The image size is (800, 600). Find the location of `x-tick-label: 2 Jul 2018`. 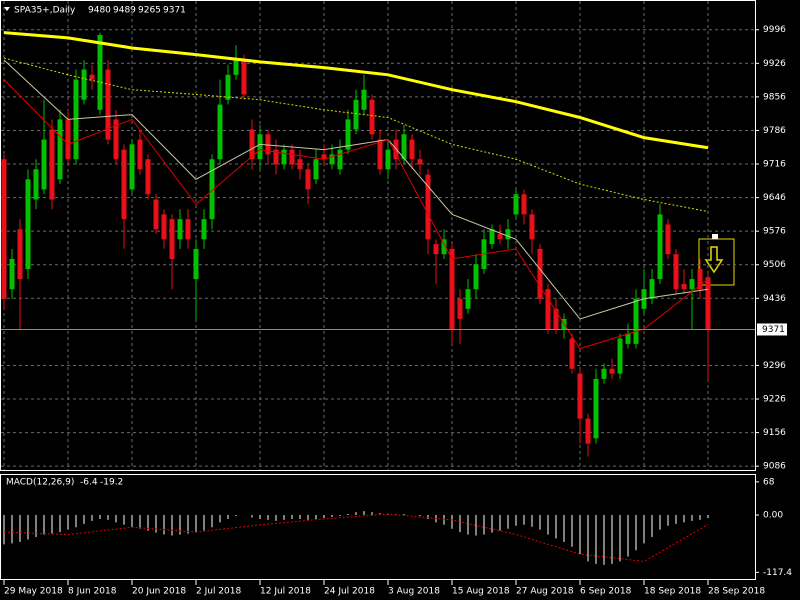

x-tick-label: 2 Jul 2018 is located at coordinates (218, 592).